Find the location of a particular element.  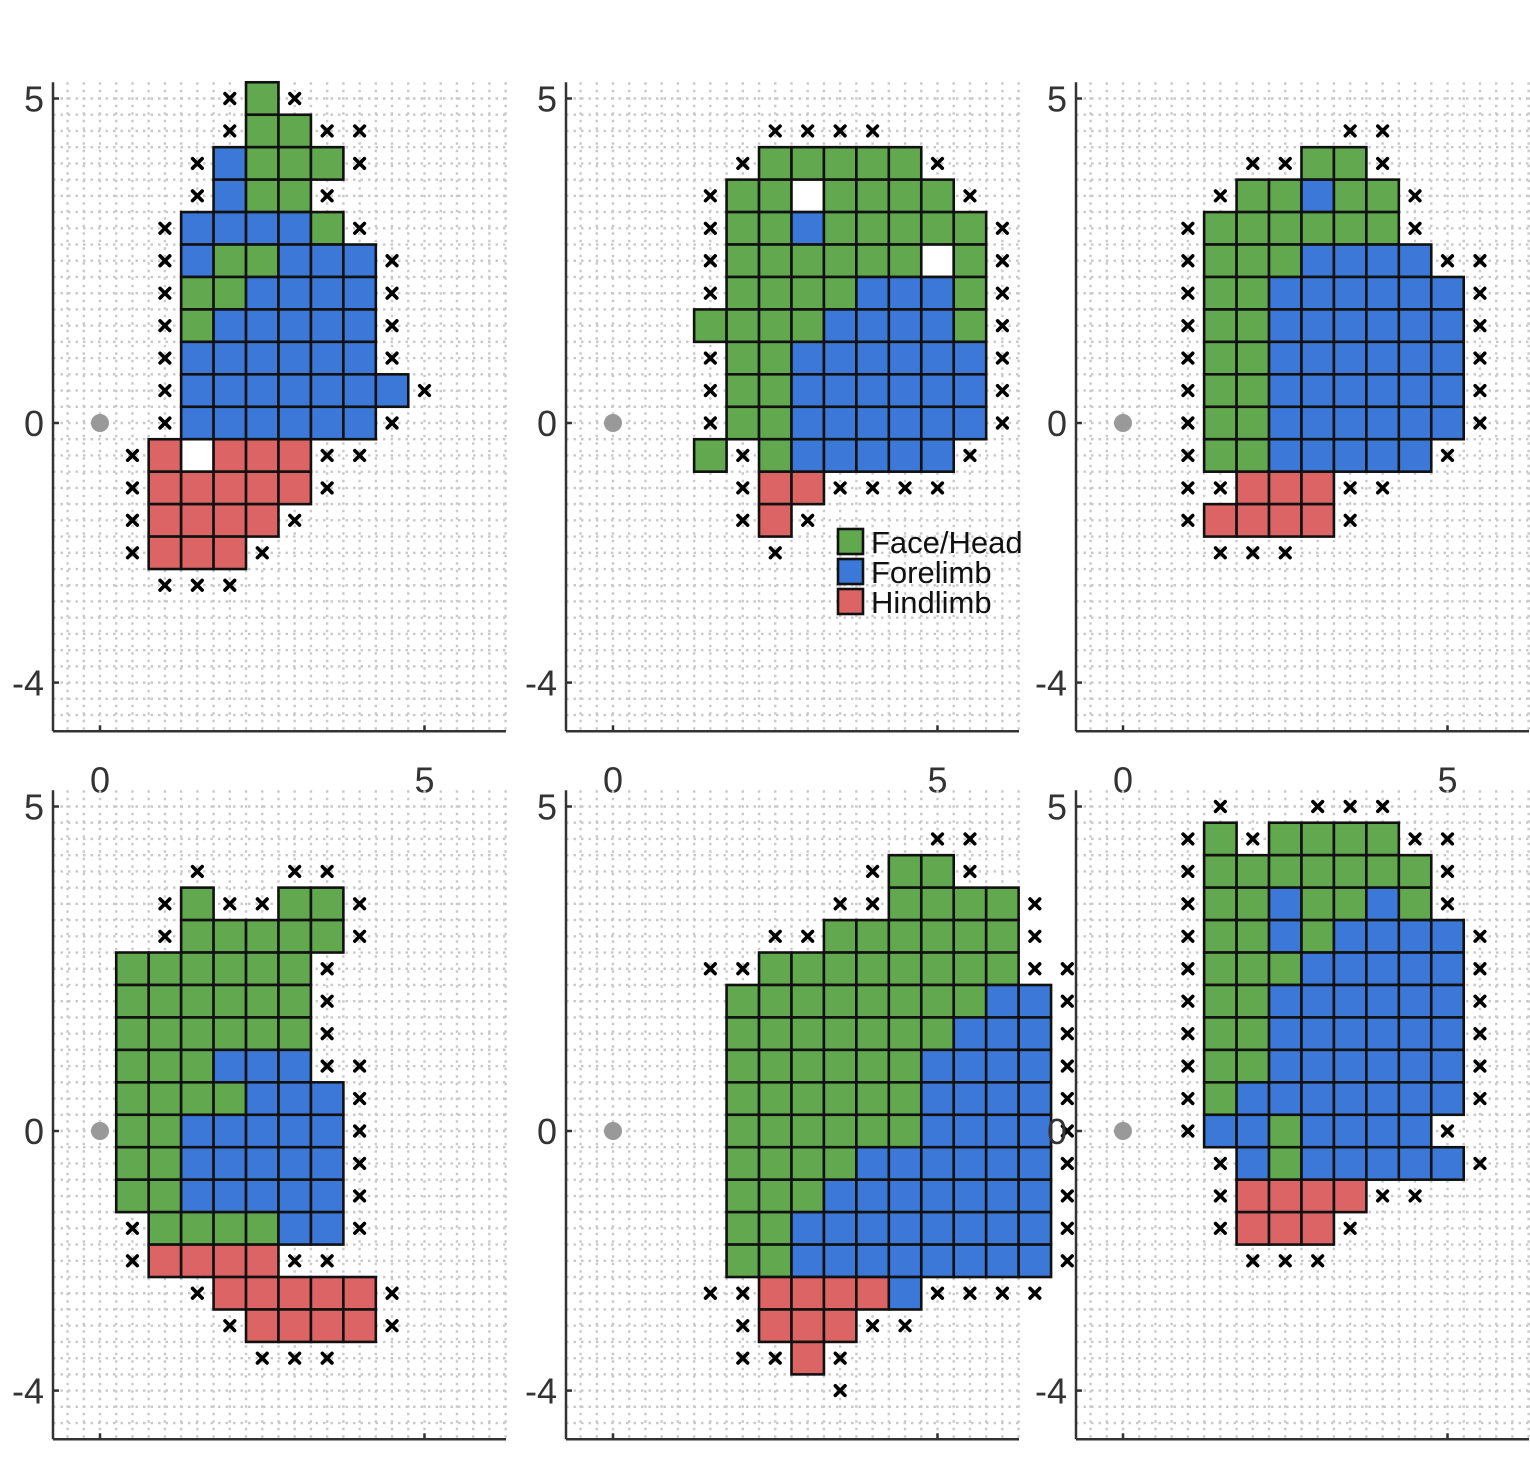

y-tick-label: -4 is located at coordinates (28, 683).